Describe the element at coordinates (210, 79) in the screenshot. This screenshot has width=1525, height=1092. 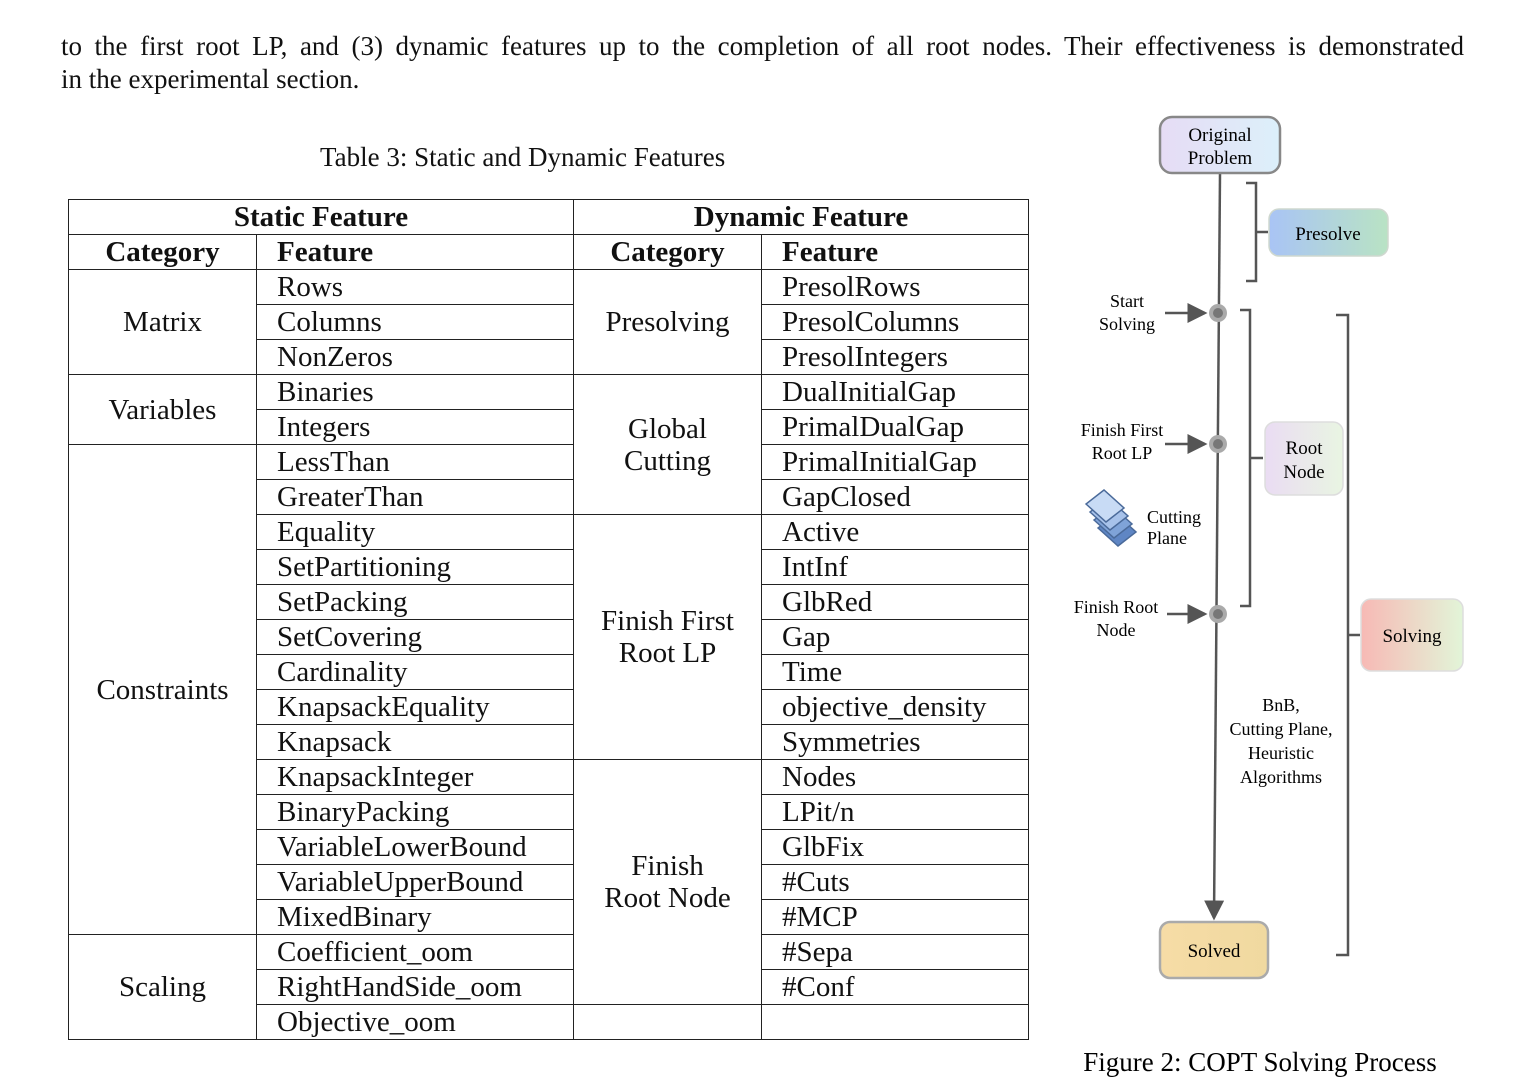
I see `paragraph-line: in the experimental section.` at that location.